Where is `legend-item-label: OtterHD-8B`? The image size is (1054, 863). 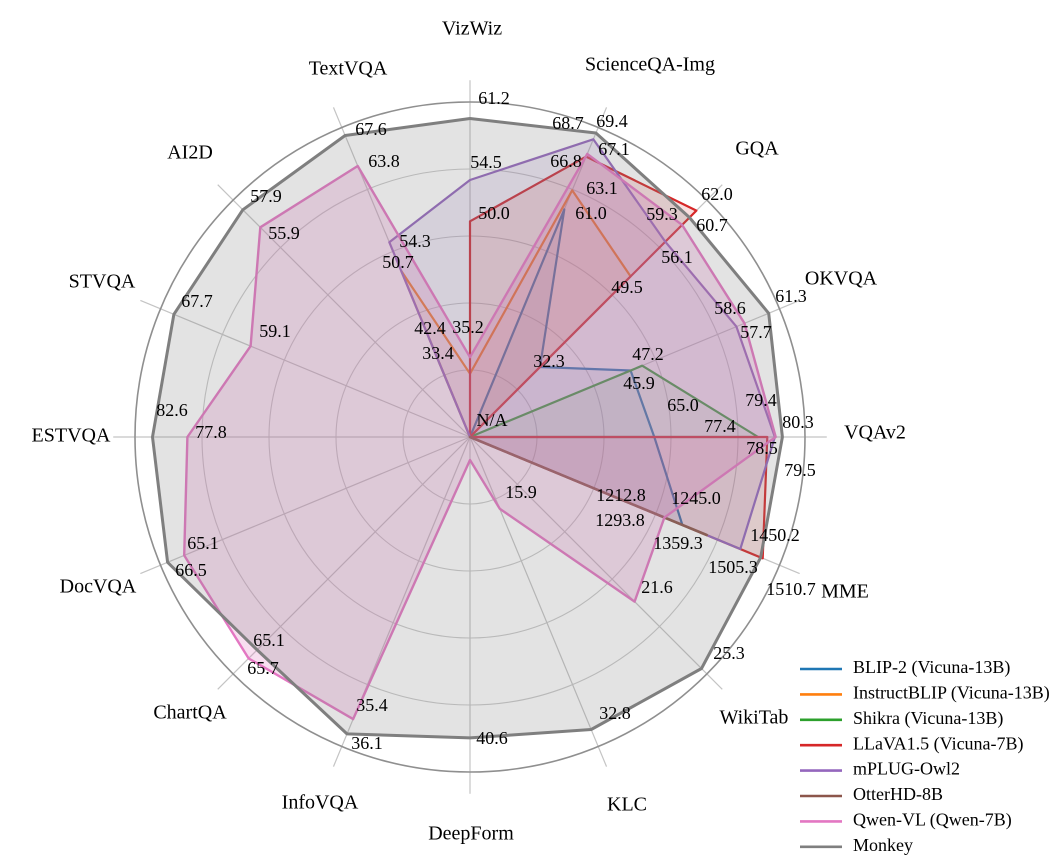
legend-item-label: OtterHD-8B is located at coordinates (898, 794).